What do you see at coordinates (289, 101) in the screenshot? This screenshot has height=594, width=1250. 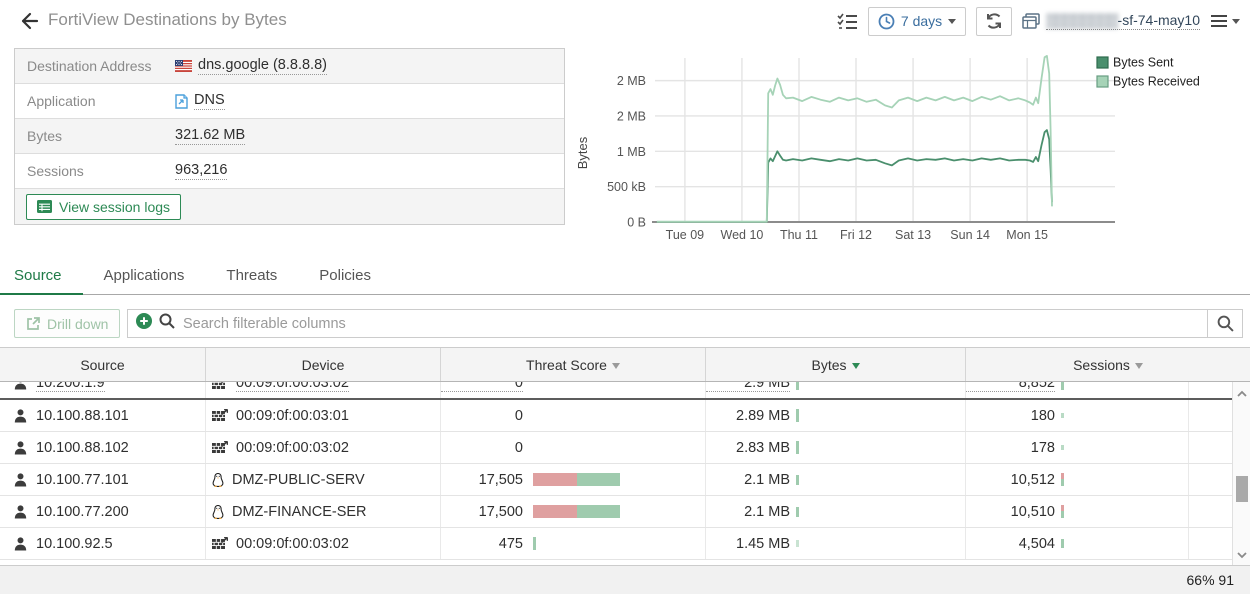 I see `summary-row-application: Application DNS` at bounding box center [289, 101].